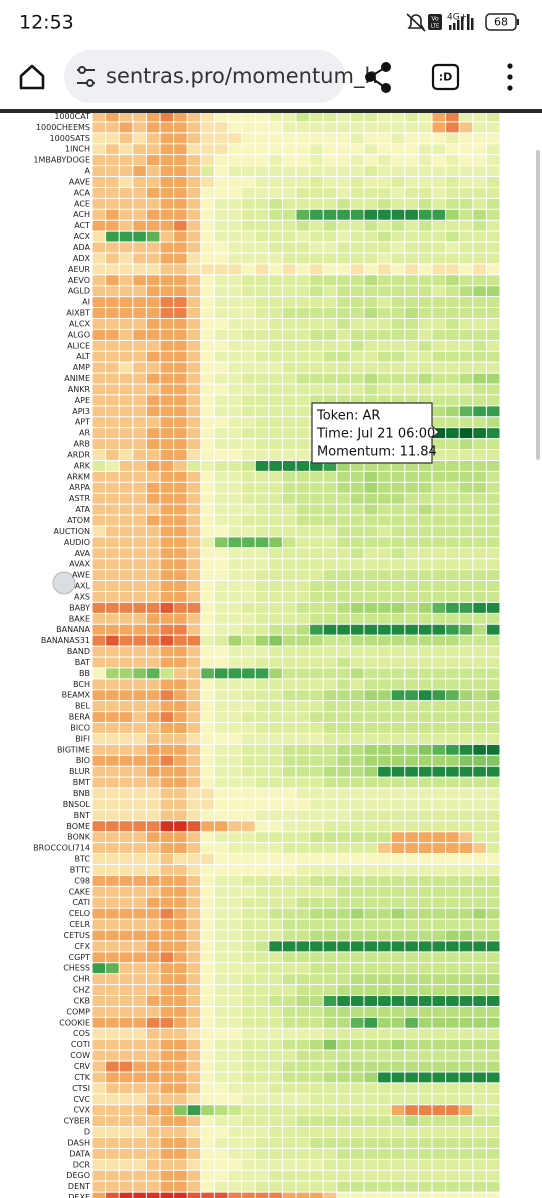  What do you see at coordinates (378, 77) in the screenshot?
I see `share-button` at bounding box center [378, 77].